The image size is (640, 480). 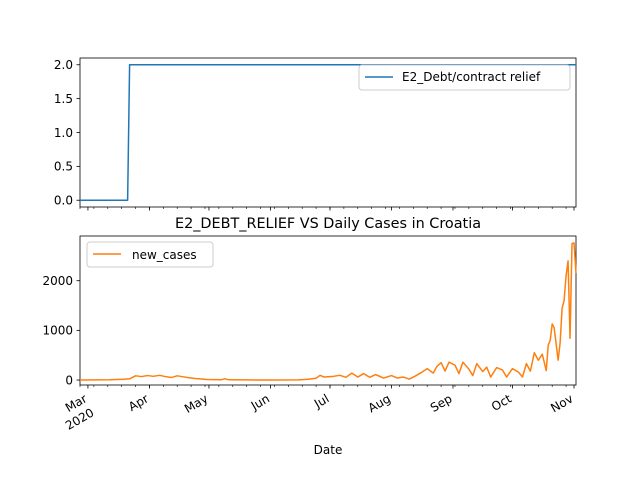 I want to click on daily-cases-y-tick-label: 0, so click(x=69, y=380).